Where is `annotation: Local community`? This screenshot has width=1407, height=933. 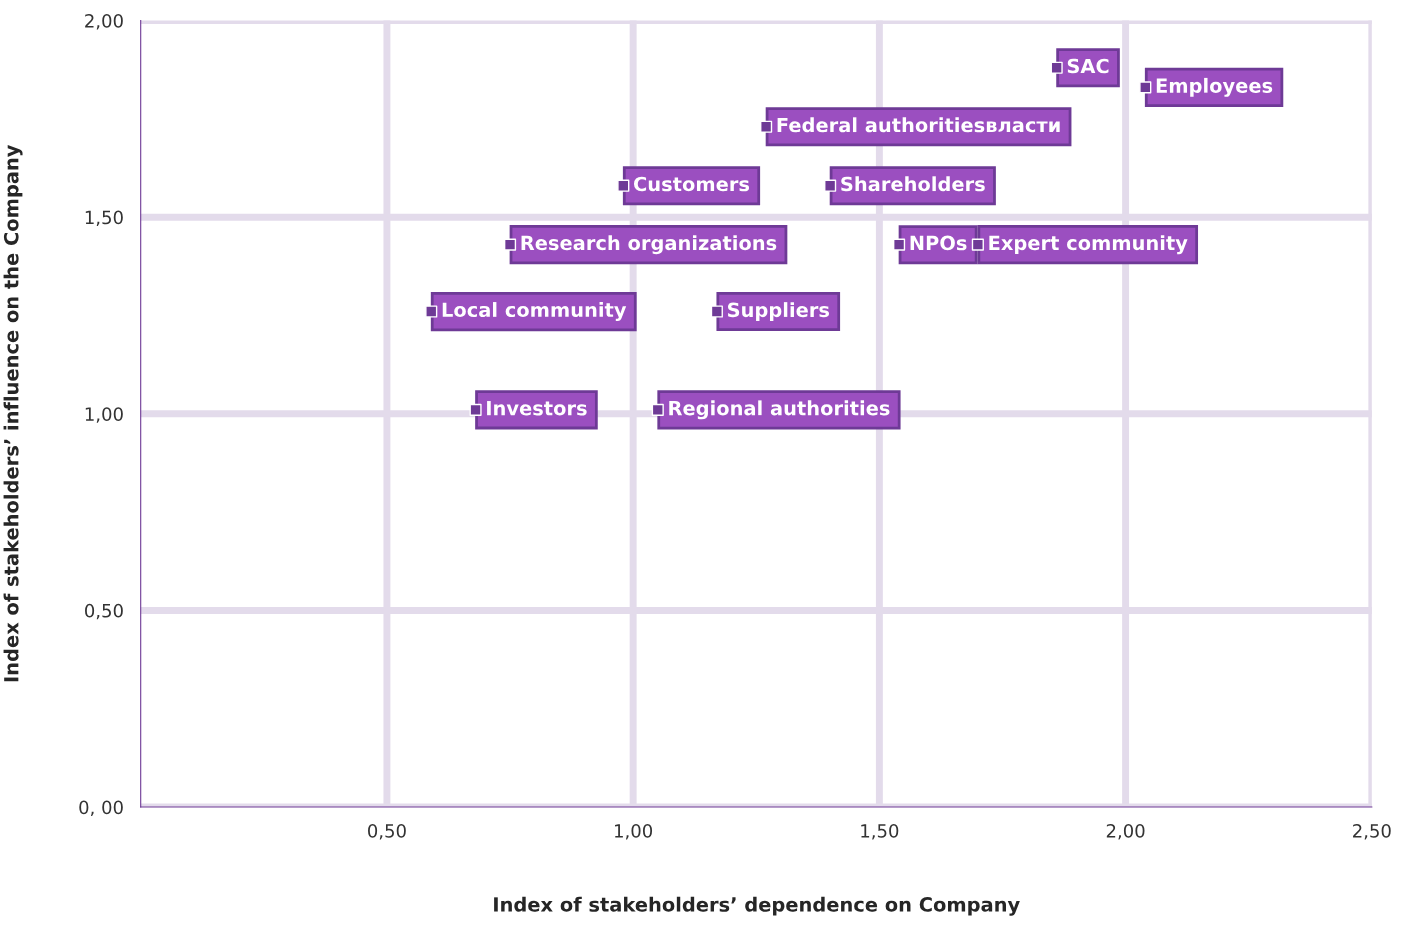
annotation: Local community is located at coordinates (534, 312).